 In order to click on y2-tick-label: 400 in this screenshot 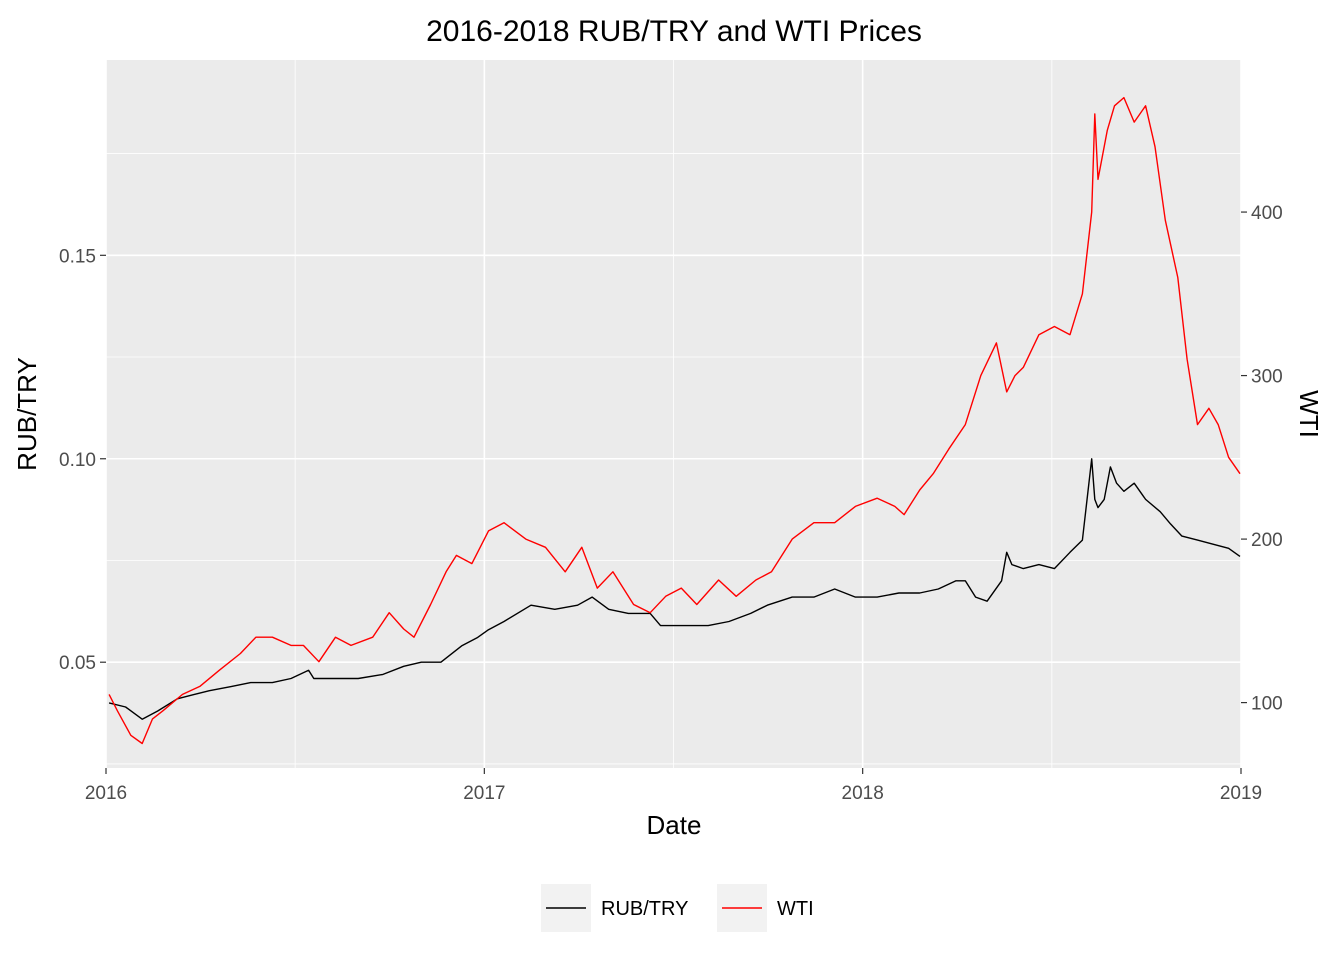, I will do `click(1267, 213)`.